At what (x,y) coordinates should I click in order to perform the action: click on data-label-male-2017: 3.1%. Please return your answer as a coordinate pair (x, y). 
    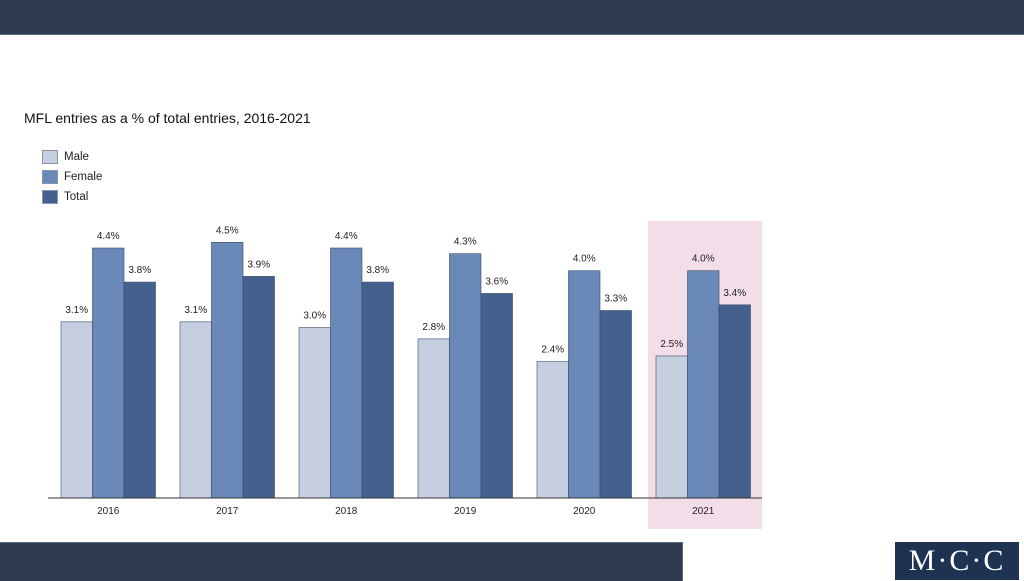
    Looking at the image, I should click on (195, 310).